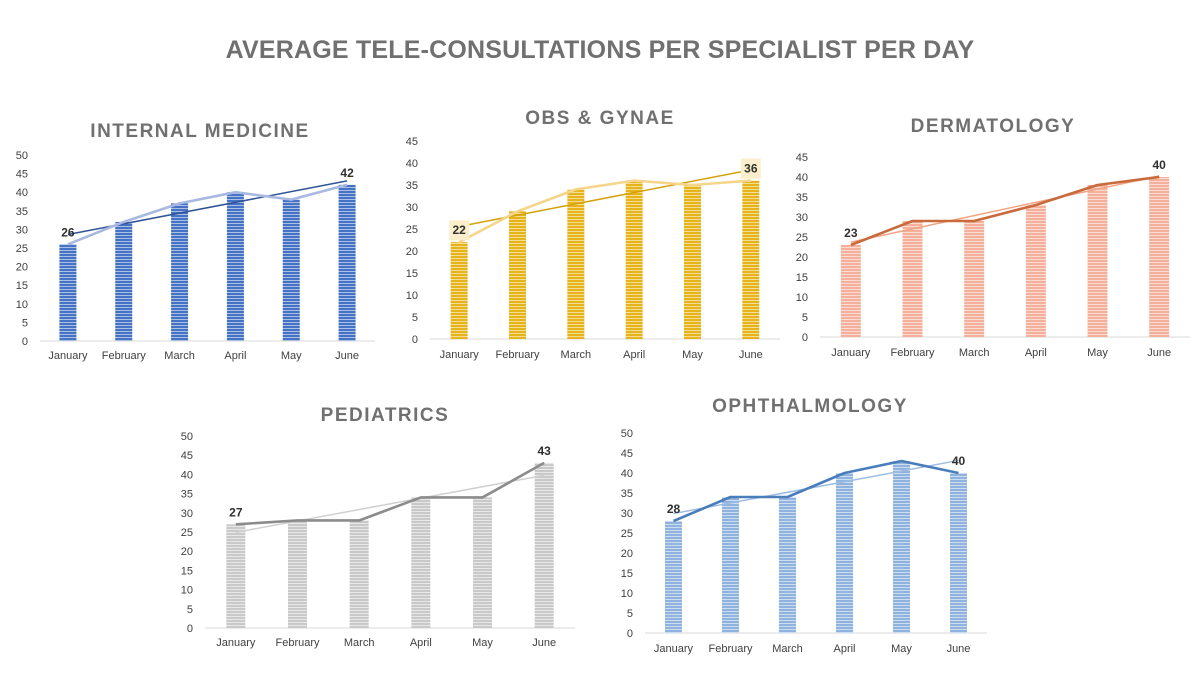 Image resolution: width=1200 pixels, height=675 pixels. Describe the element at coordinates (751, 355) in the screenshot. I see `obs-gynae-xlabel: June` at that location.